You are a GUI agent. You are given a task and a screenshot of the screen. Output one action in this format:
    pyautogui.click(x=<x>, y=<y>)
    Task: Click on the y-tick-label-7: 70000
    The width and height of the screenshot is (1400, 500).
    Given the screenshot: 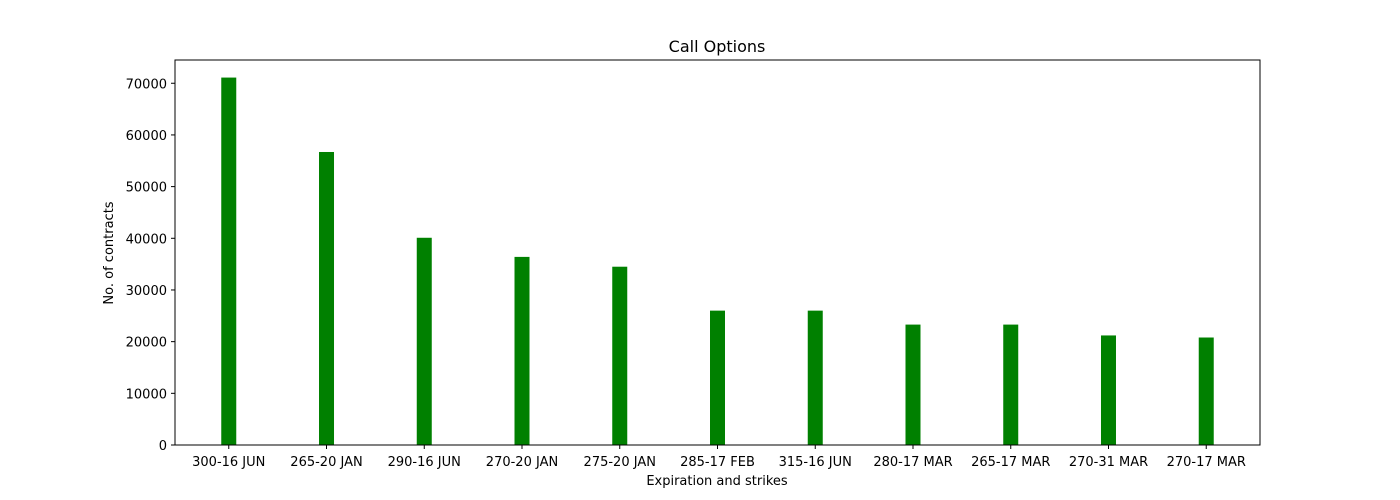 What is the action you would take?
    pyautogui.click(x=146, y=84)
    